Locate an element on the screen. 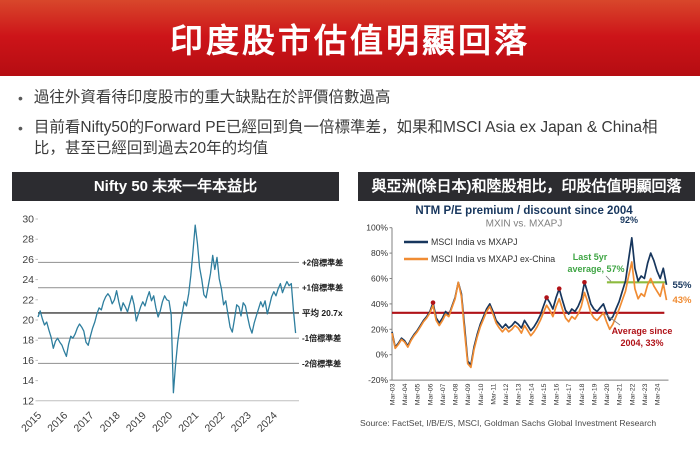 The width and height of the screenshot is (700, 473). x-tick-label: Mar-11 is located at coordinates (493, 393).